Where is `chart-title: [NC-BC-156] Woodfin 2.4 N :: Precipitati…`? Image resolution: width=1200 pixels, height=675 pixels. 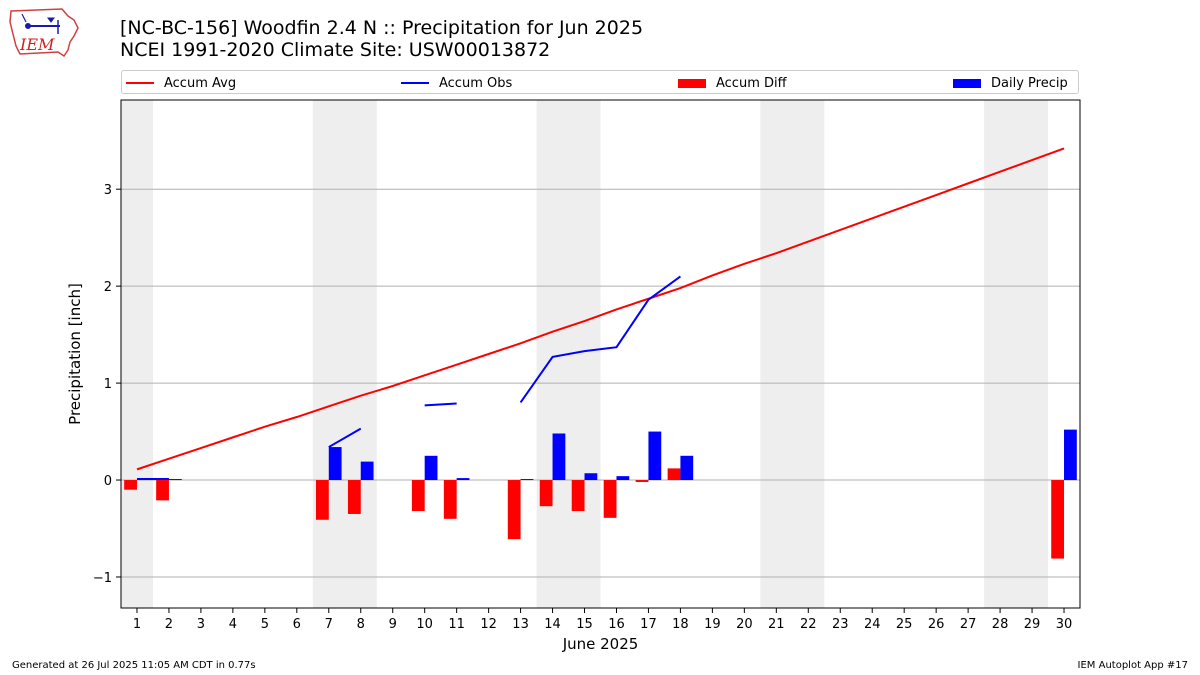
chart-title: [NC-BC-156] Woodfin 2.4 N :: Precipitati… is located at coordinates (381, 39).